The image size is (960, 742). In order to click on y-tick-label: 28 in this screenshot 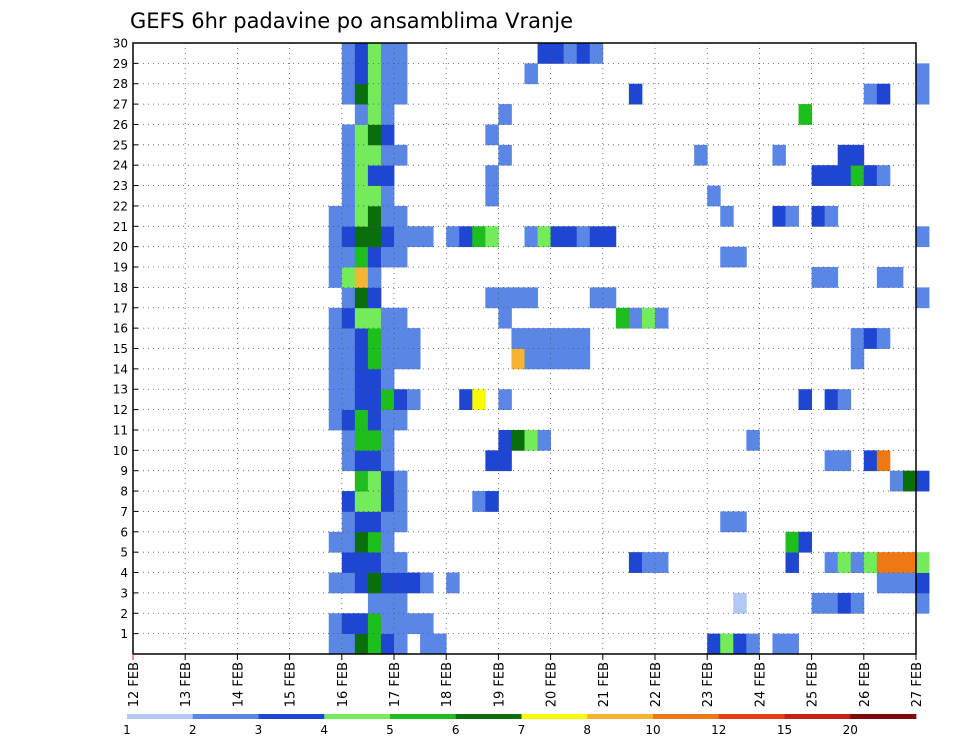, I will do `click(120, 84)`.